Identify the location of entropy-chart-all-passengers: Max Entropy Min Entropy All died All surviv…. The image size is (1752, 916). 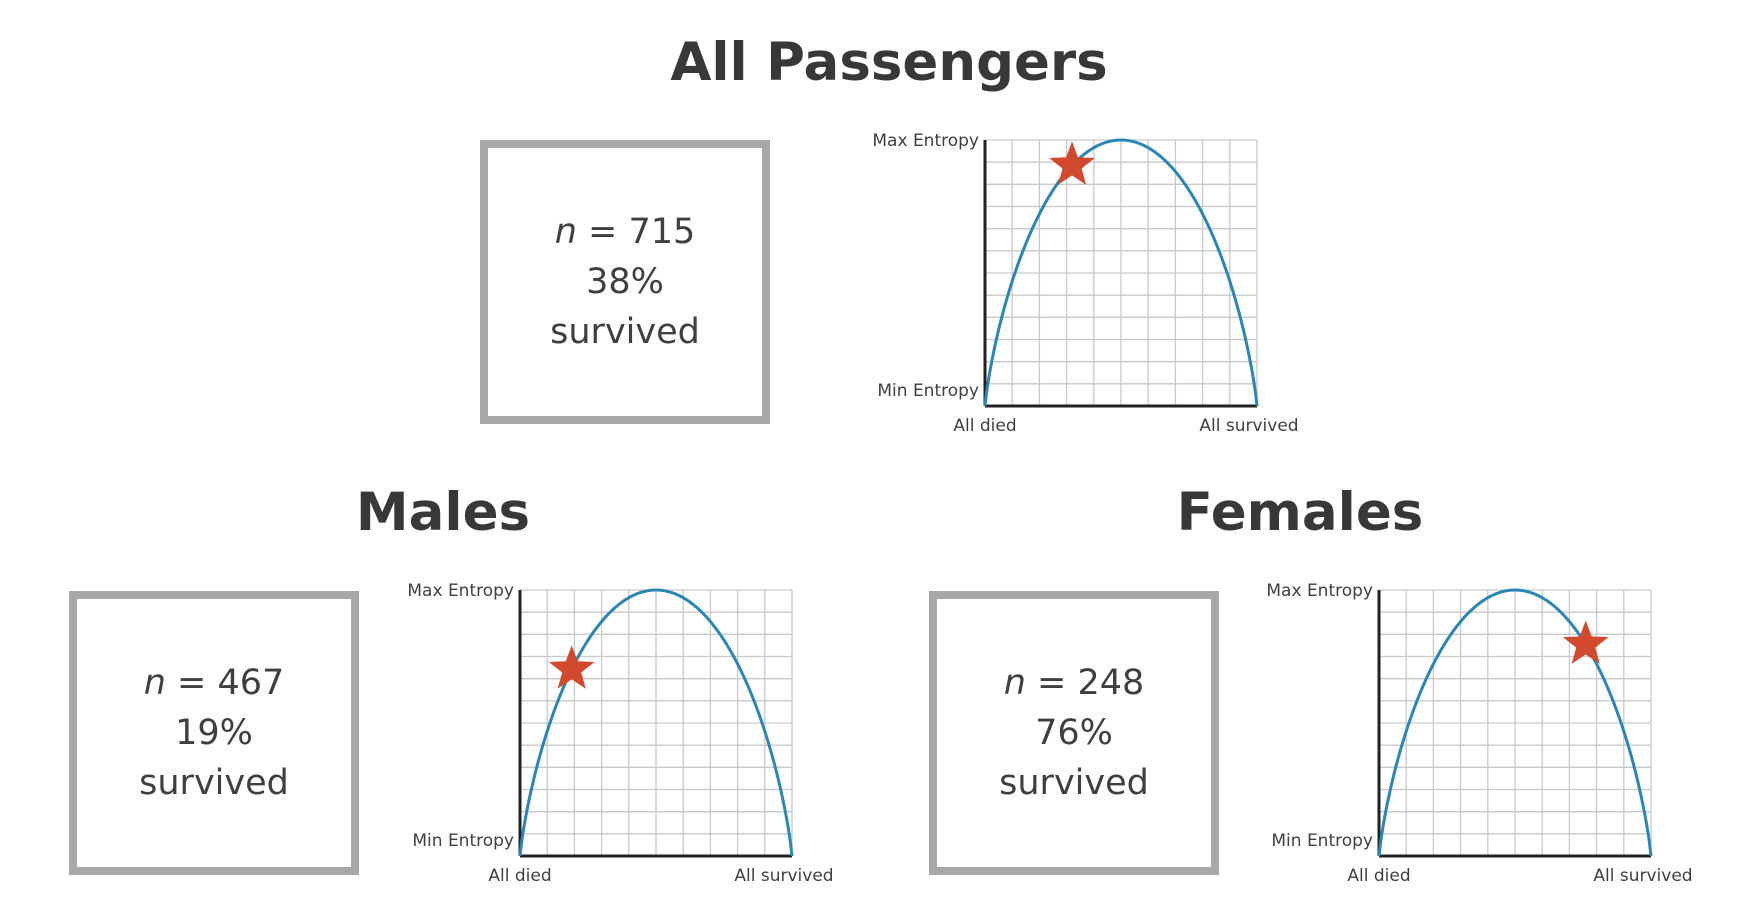
(1085, 283).